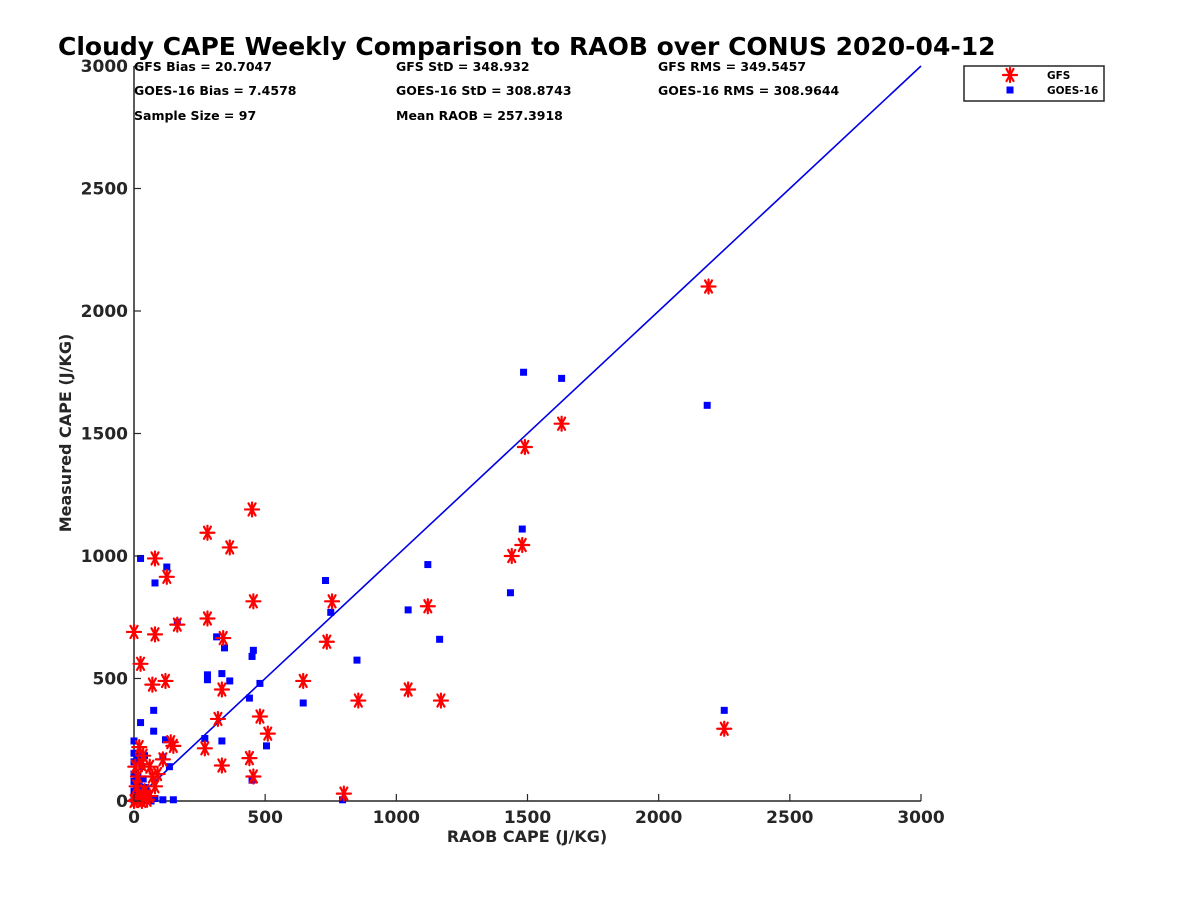  Describe the element at coordinates (1010, 75) in the screenshot. I see `legend-gfs-marker` at that location.